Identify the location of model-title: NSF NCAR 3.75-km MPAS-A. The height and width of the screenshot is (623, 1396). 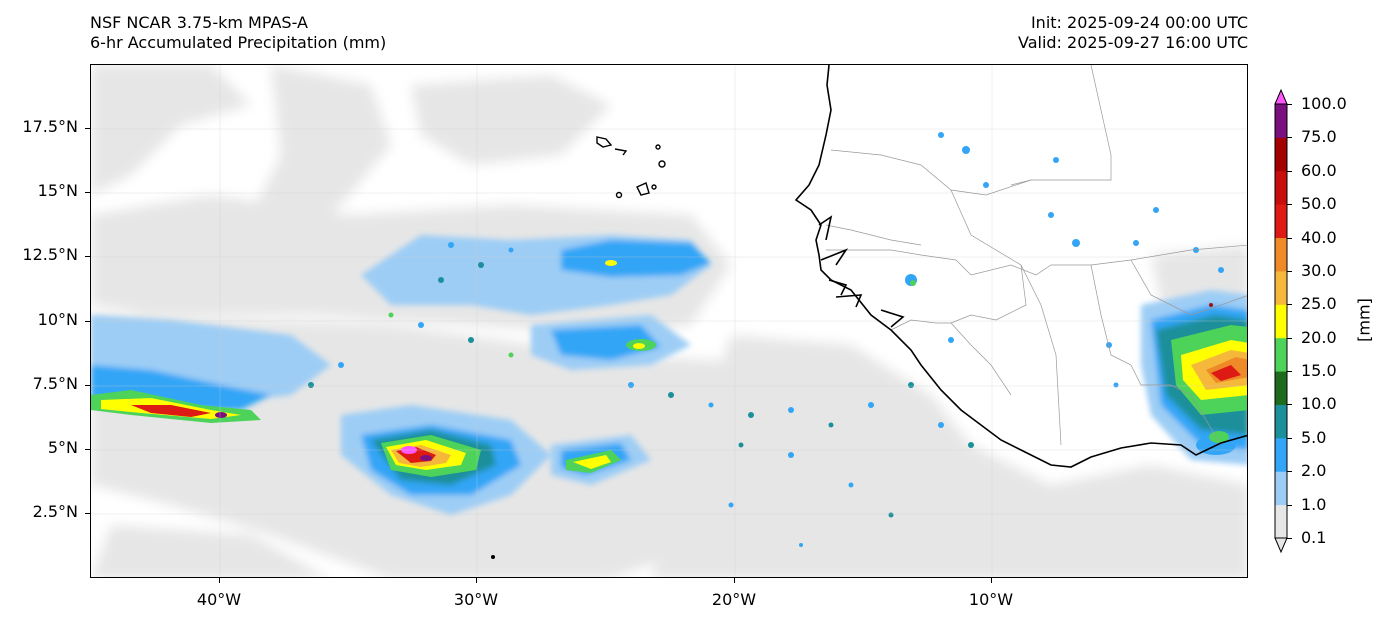
(199, 22).